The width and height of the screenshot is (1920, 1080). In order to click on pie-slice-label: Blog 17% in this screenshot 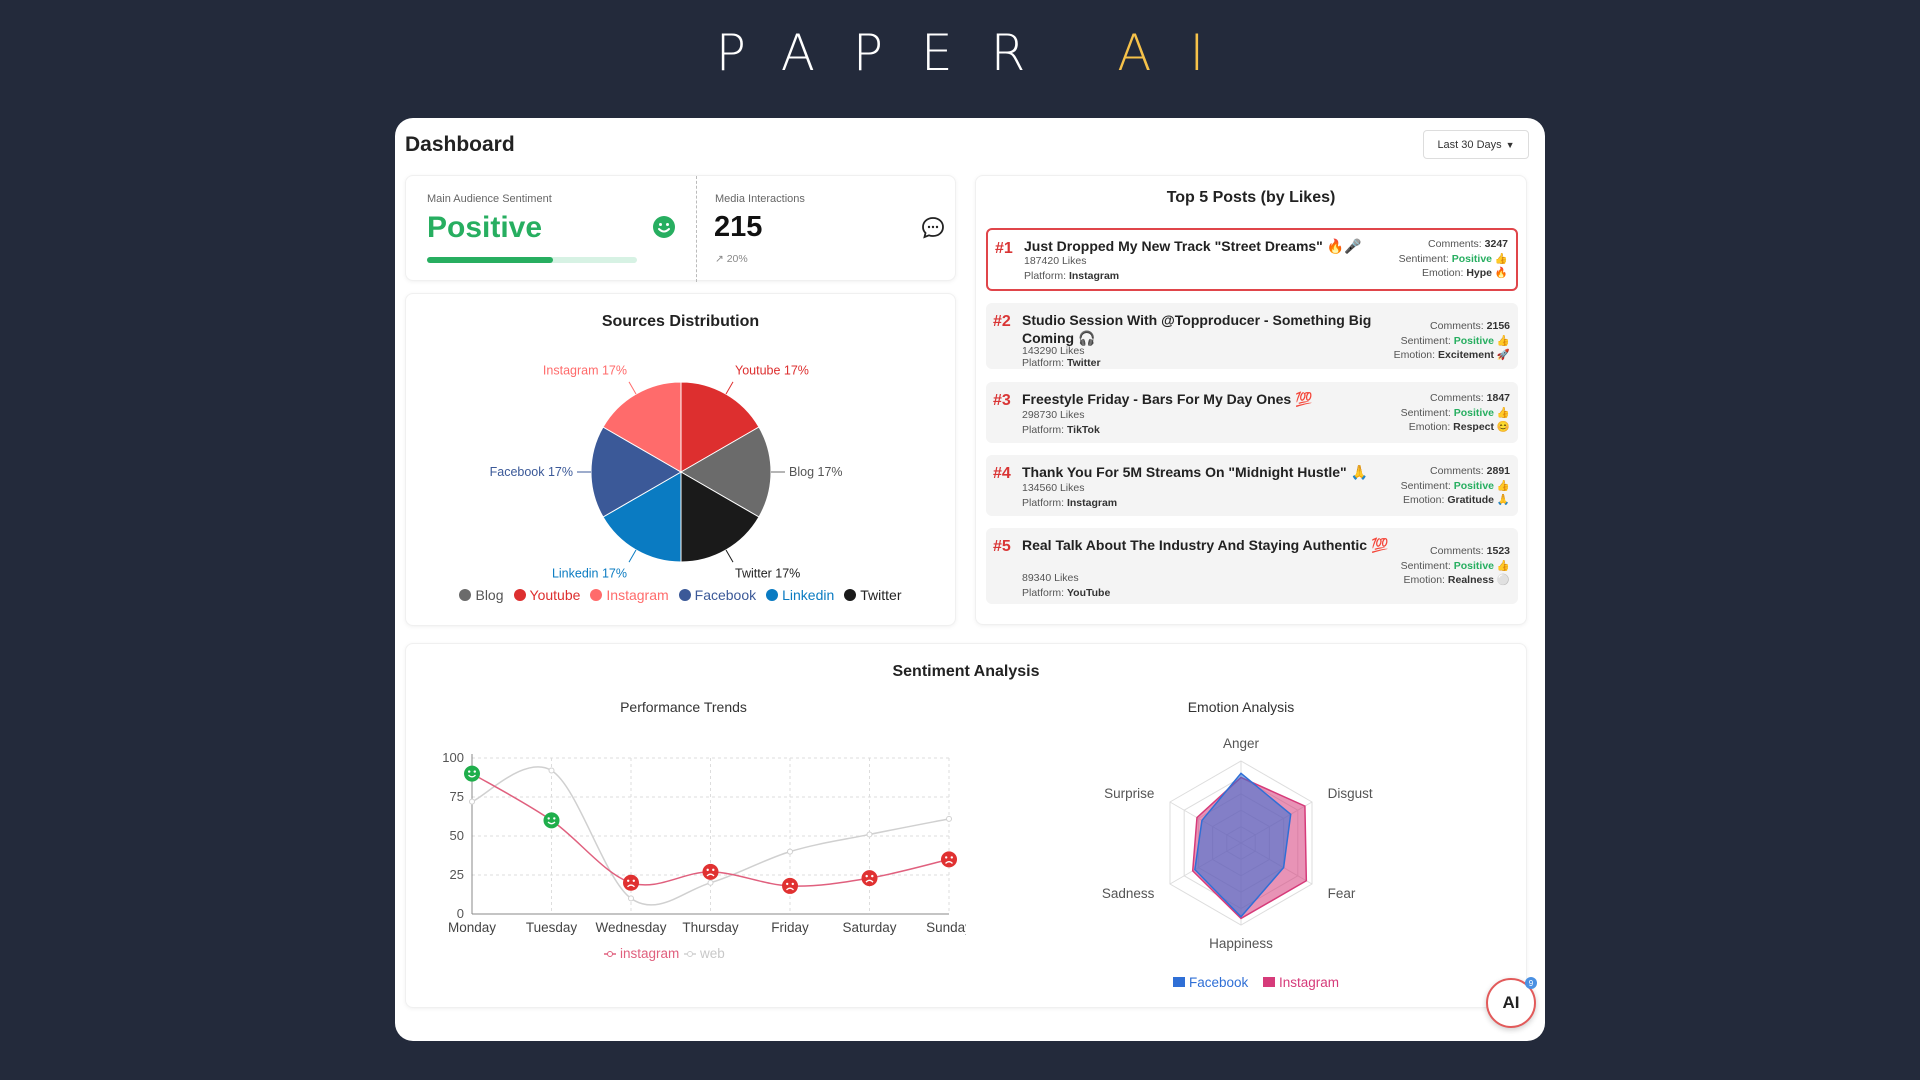, I will do `click(816, 472)`.